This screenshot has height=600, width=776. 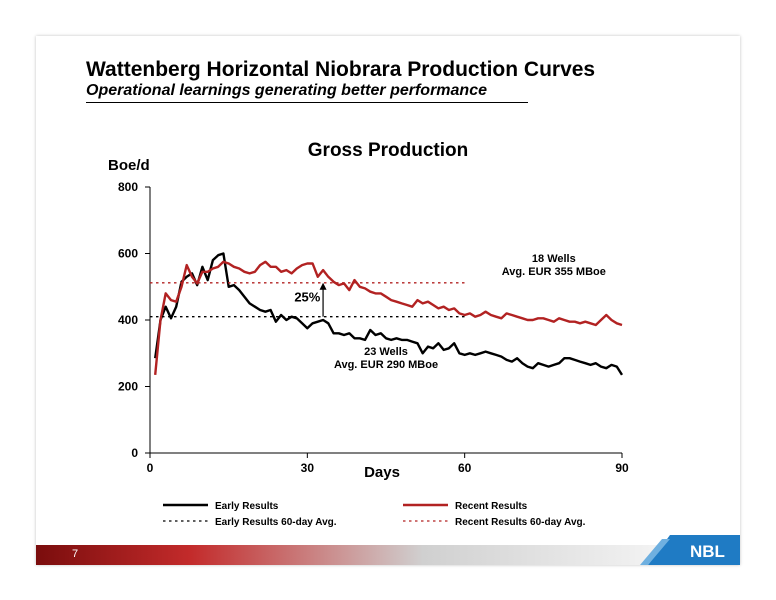 What do you see at coordinates (707, 551) in the screenshot?
I see `logo-text: NBL` at bounding box center [707, 551].